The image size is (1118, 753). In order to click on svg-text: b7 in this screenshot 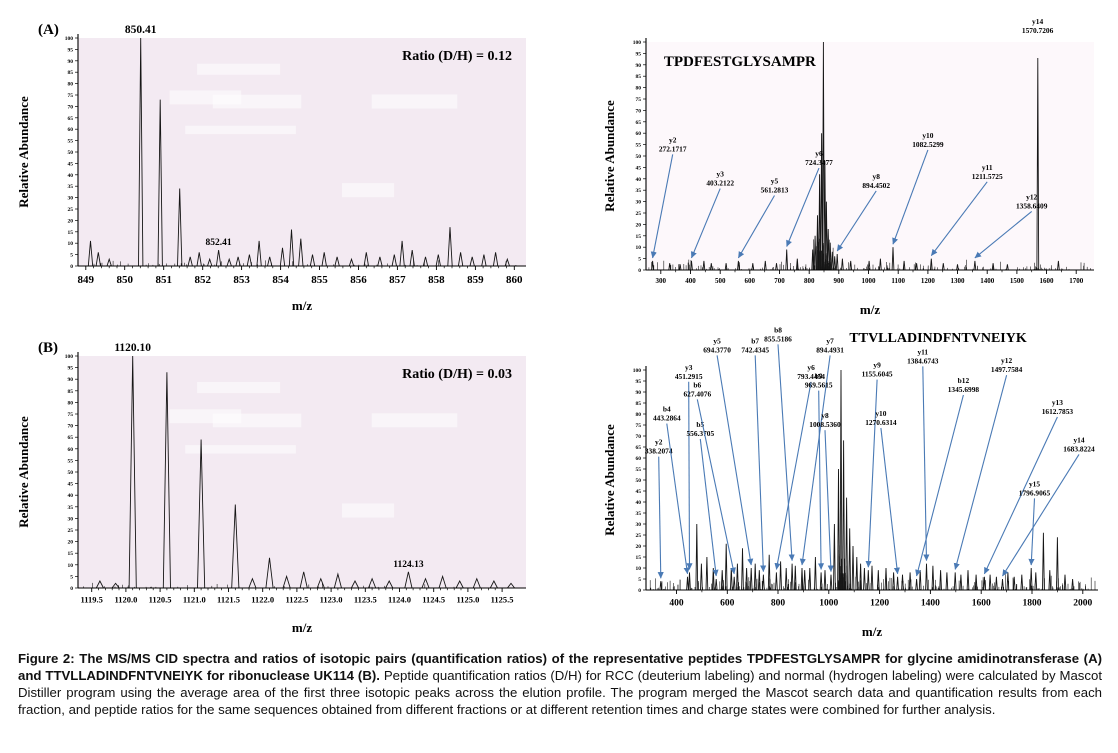, I will do `click(755, 340)`.